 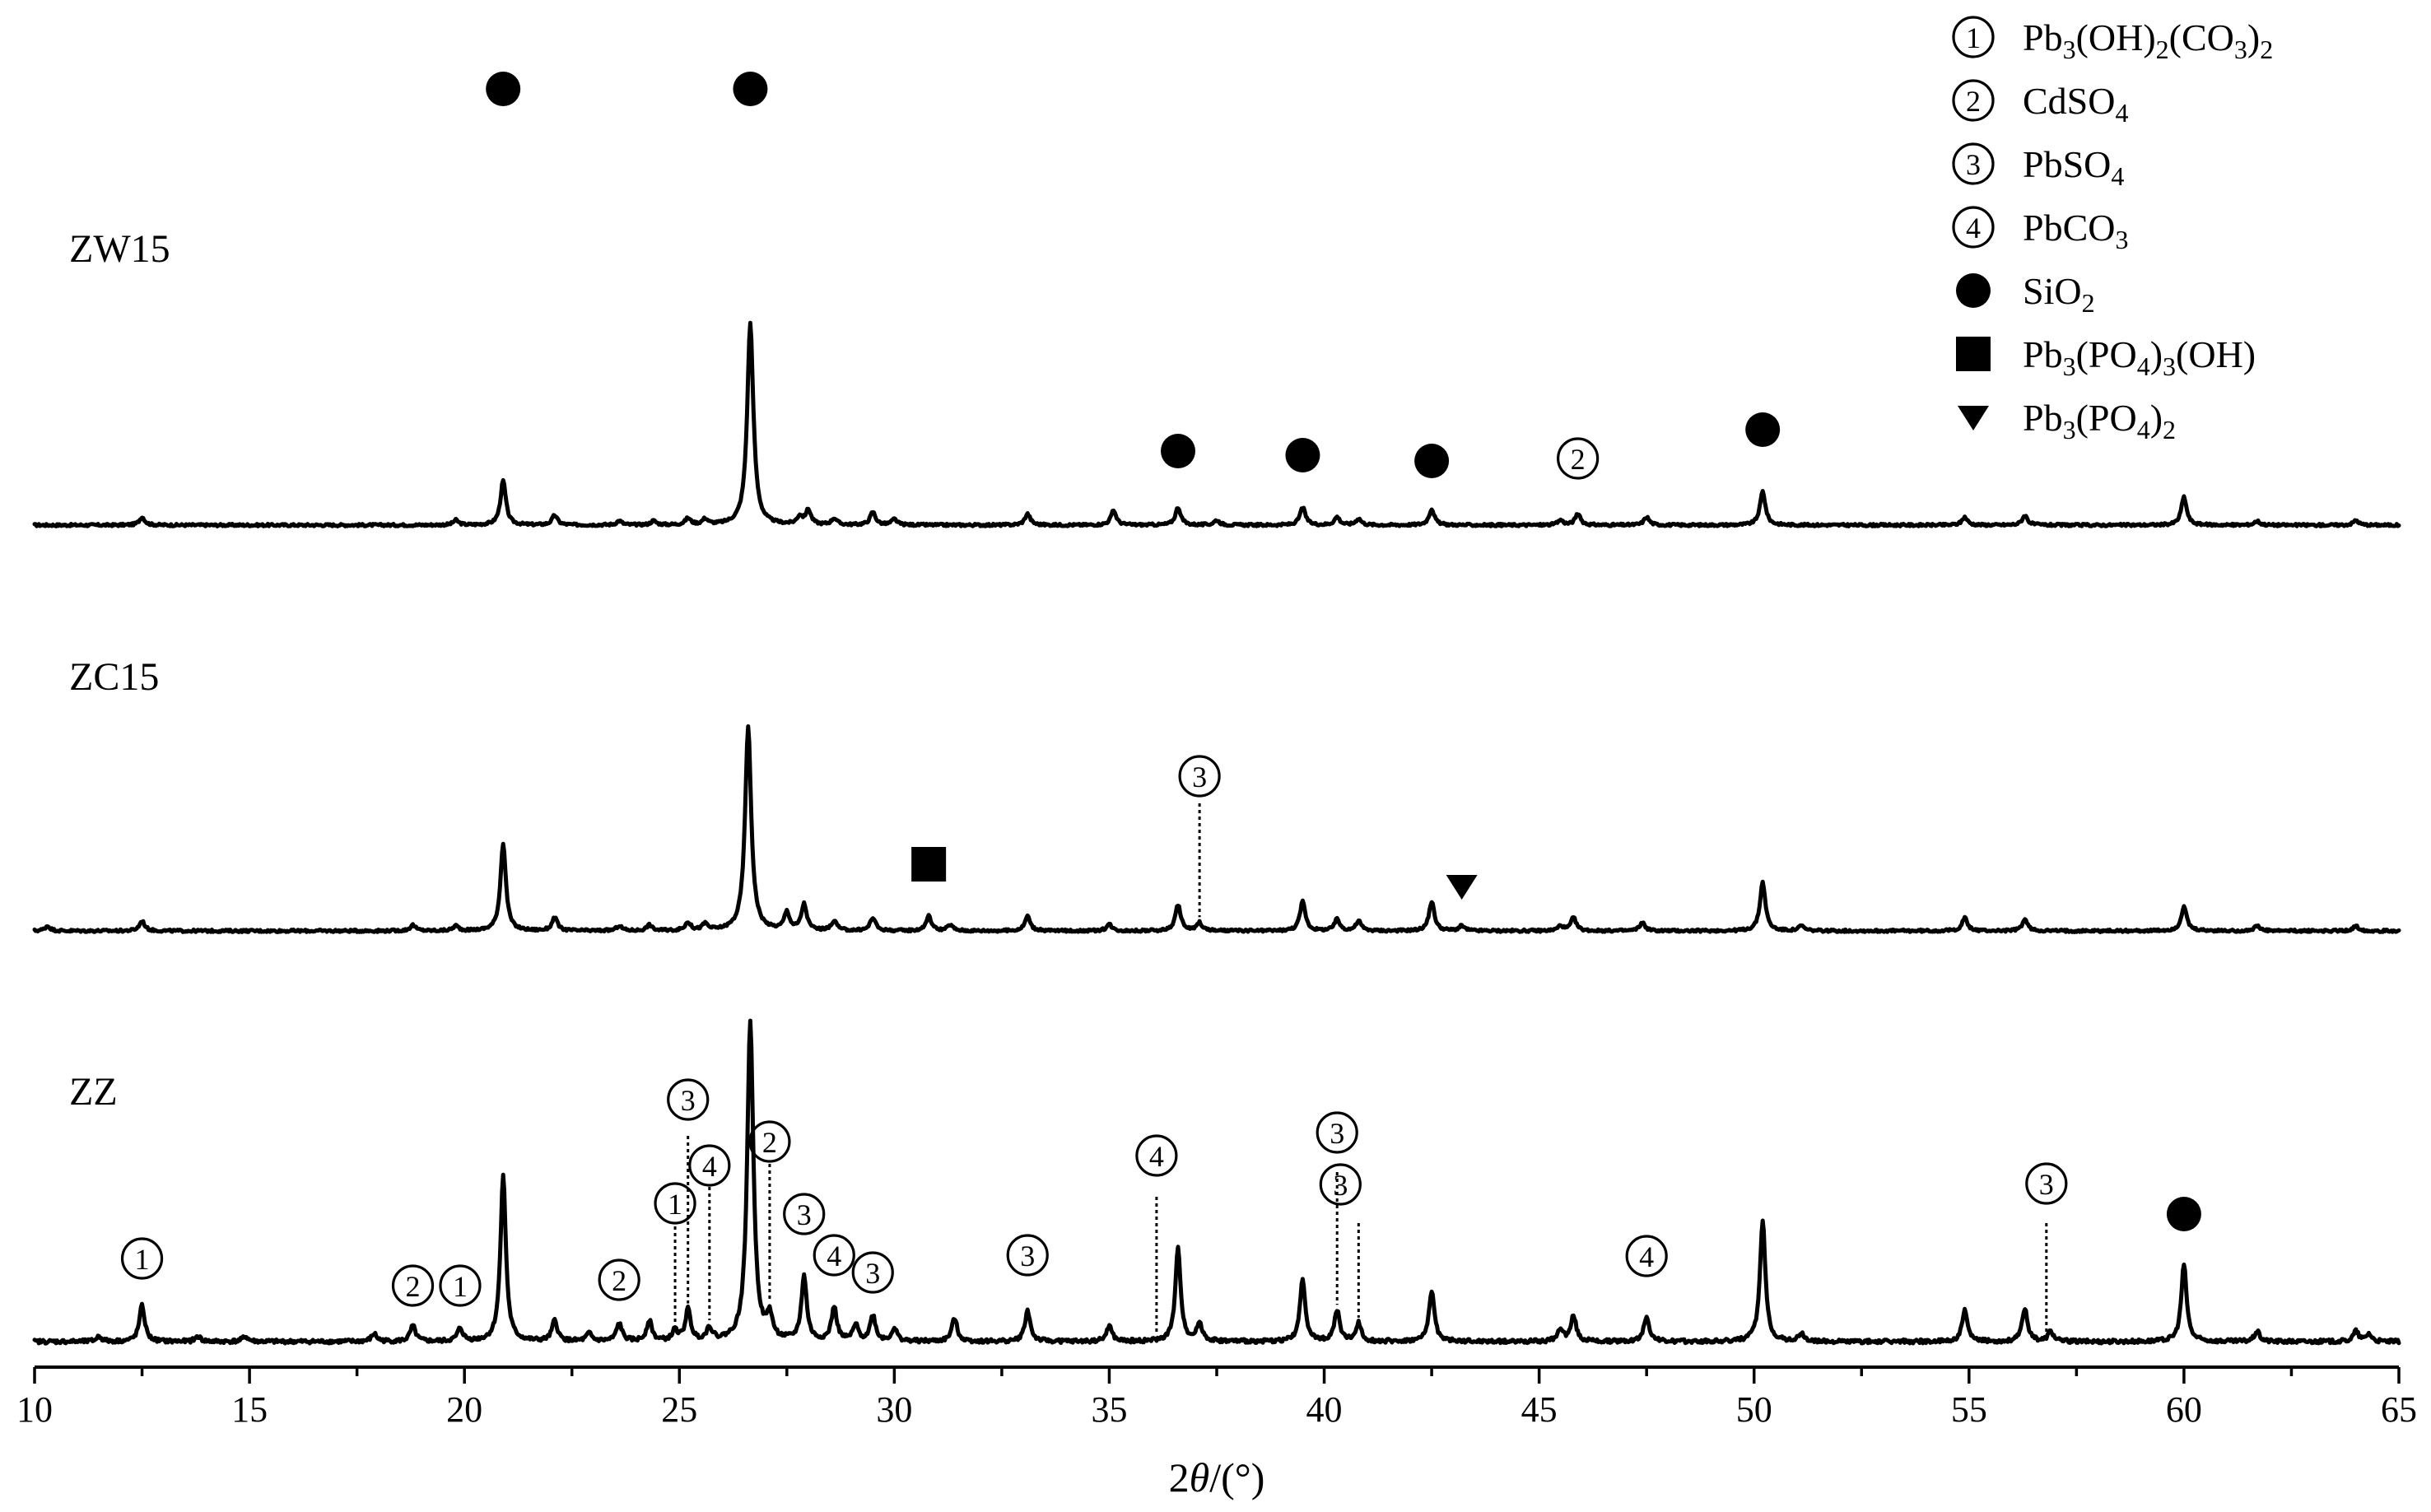 What do you see at coordinates (464, 1409) in the screenshot?
I see `x-tick-label: 20` at bounding box center [464, 1409].